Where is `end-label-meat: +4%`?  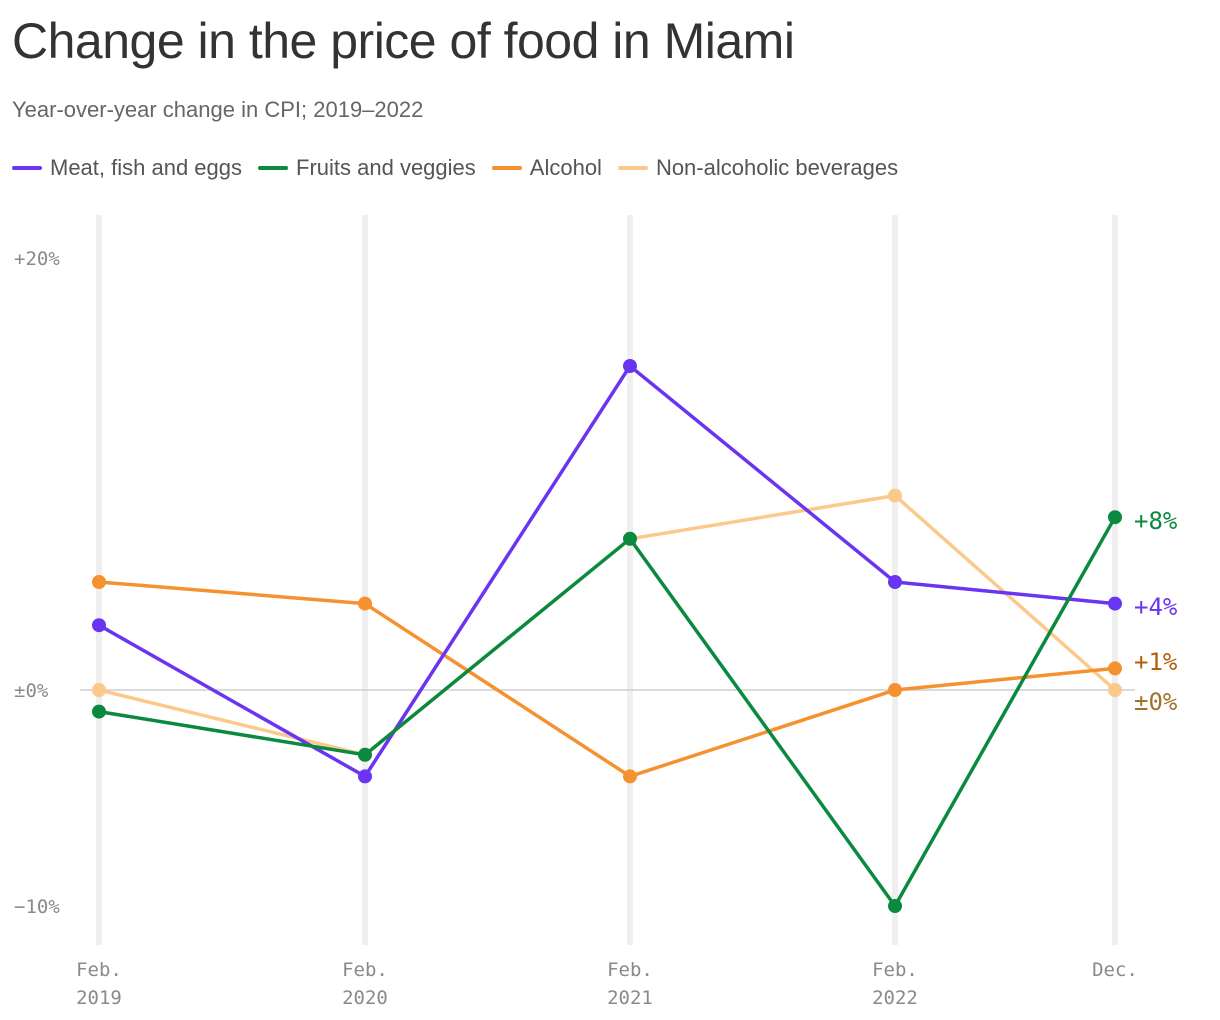 end-label-meat: +4% is located at coordinates (1156, 607).